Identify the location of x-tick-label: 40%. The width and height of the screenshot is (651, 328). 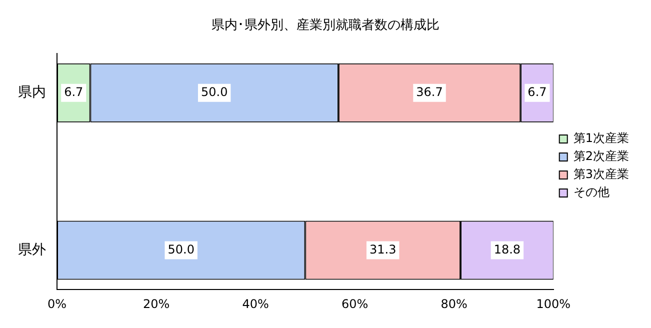
(255, 303).